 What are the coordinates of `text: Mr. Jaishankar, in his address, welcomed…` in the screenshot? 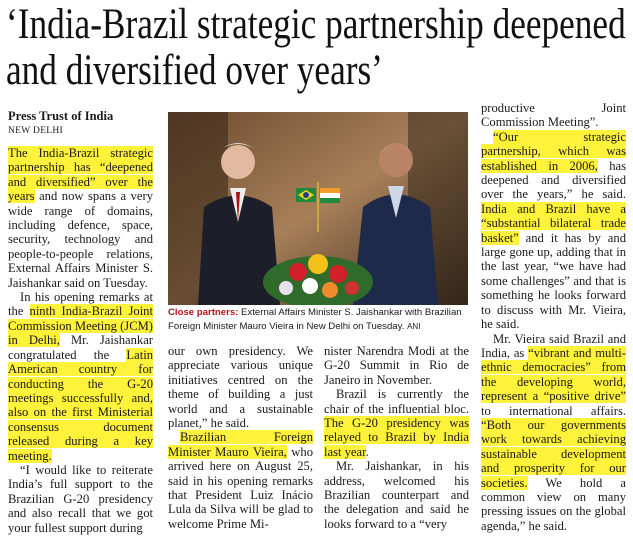 It's located at (396, 495).